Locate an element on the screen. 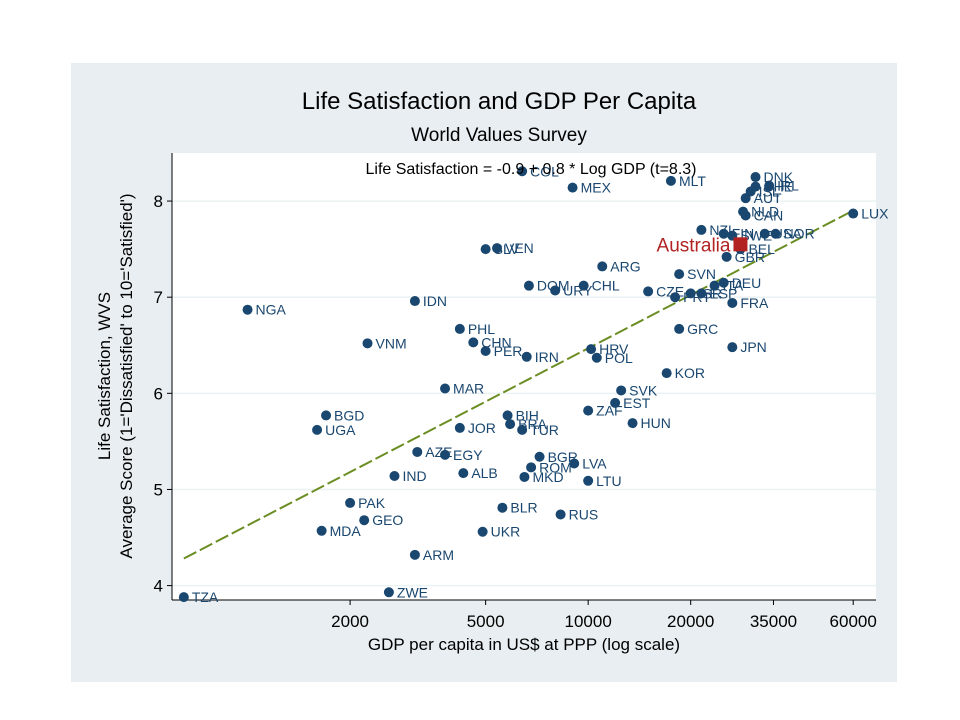 The image size is (960, 720). data-point-label: UGA is located at coordinates (340, 430).